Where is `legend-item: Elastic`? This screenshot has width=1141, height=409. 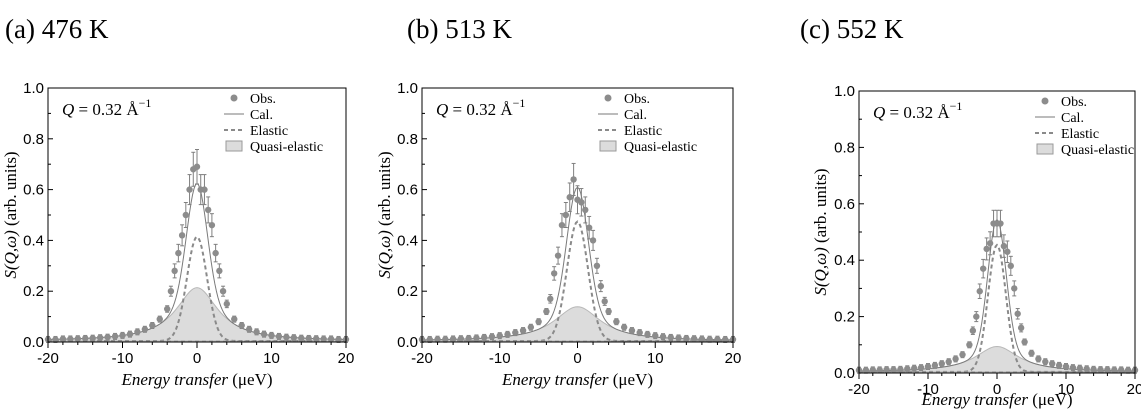 legend-item: Elastic is located at coordinates (256, 131).